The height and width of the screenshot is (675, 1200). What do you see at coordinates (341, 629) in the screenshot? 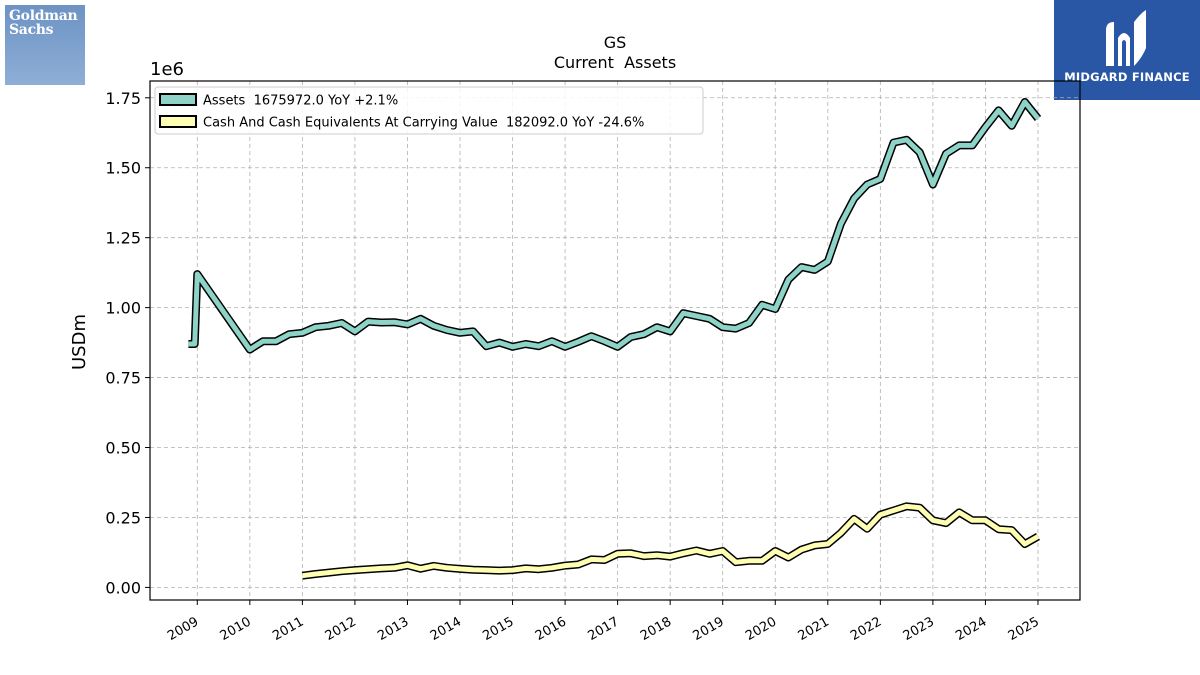
I see `x-tick-label: 2012` at bounding box center [341, 629].